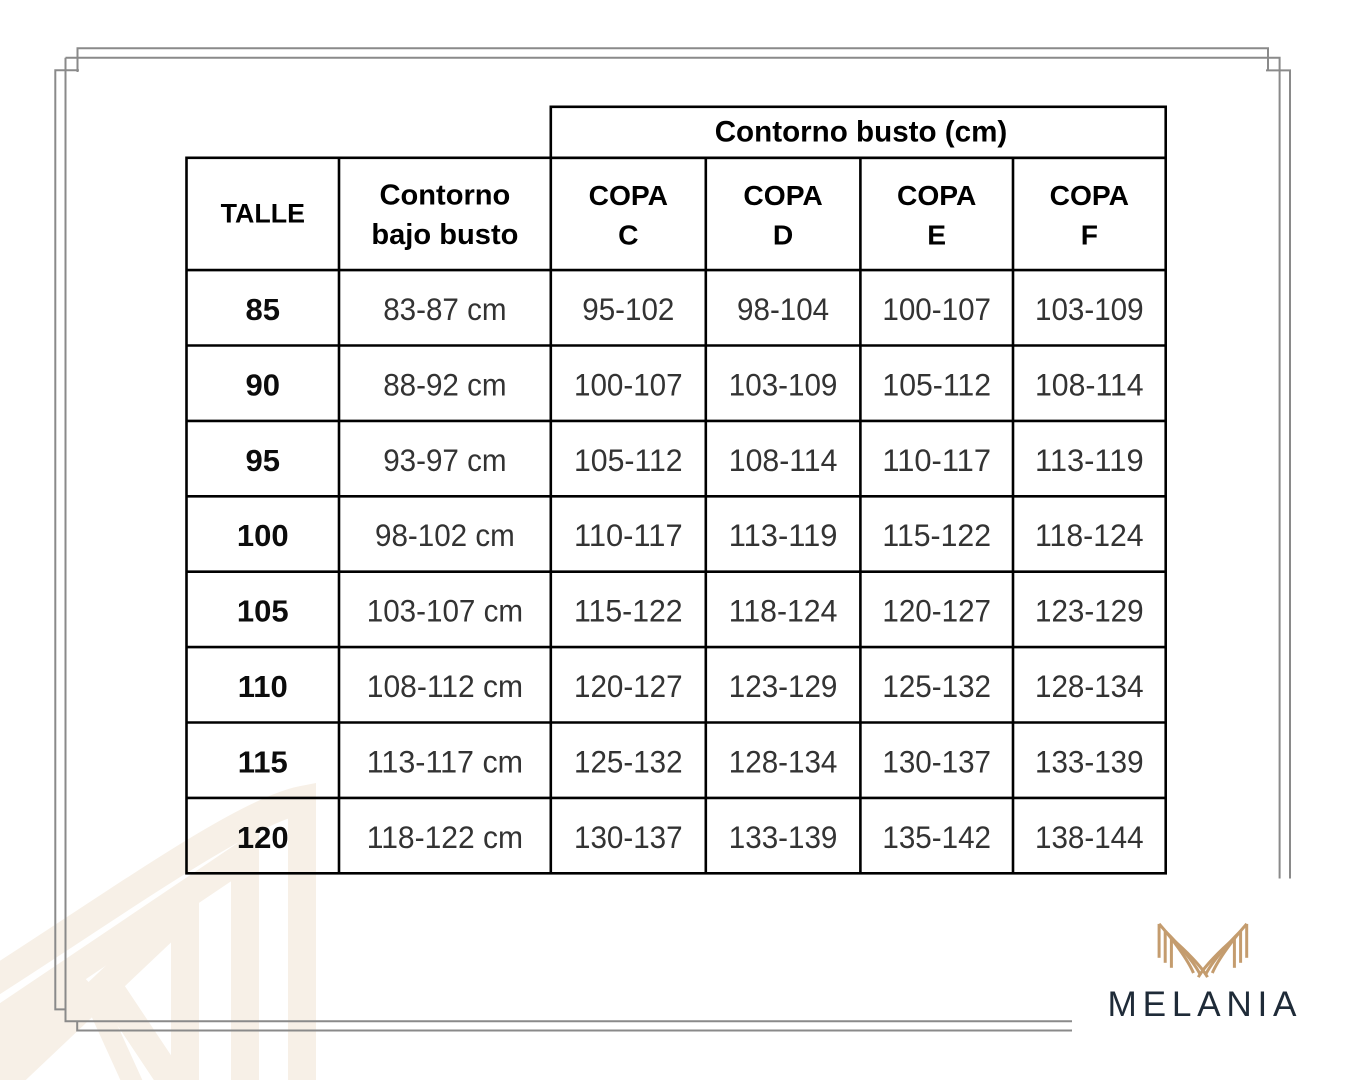  I want to click on svg-text: 120, so click(263, 837).